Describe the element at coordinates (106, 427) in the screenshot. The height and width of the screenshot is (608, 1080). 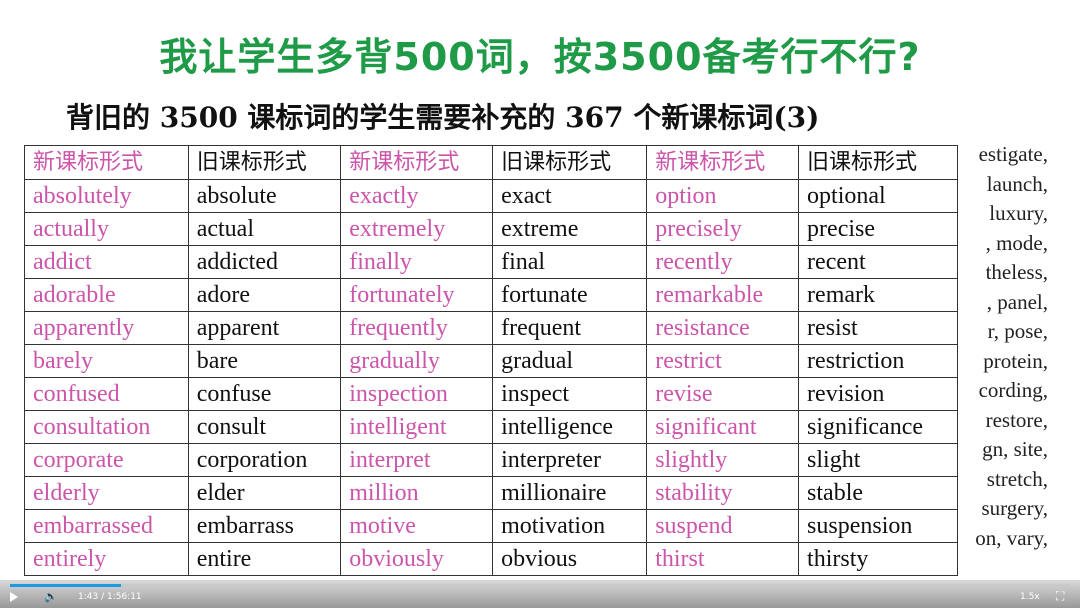
I see `new-form-cell: consultation` at that location.